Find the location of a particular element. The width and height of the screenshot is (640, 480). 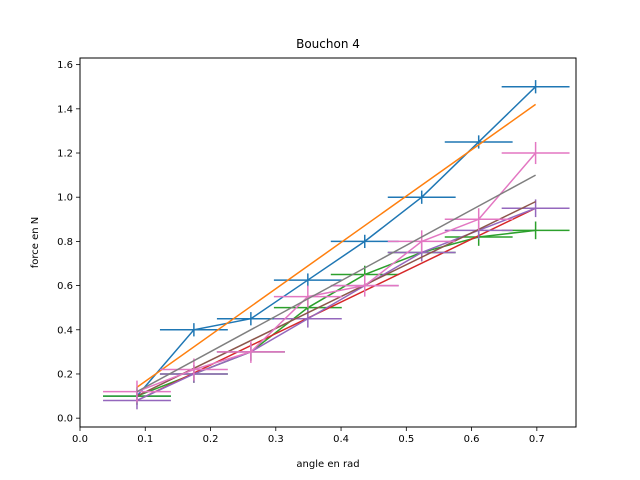

y-tick-label: 0.4 is located at coordinates (65, 330).